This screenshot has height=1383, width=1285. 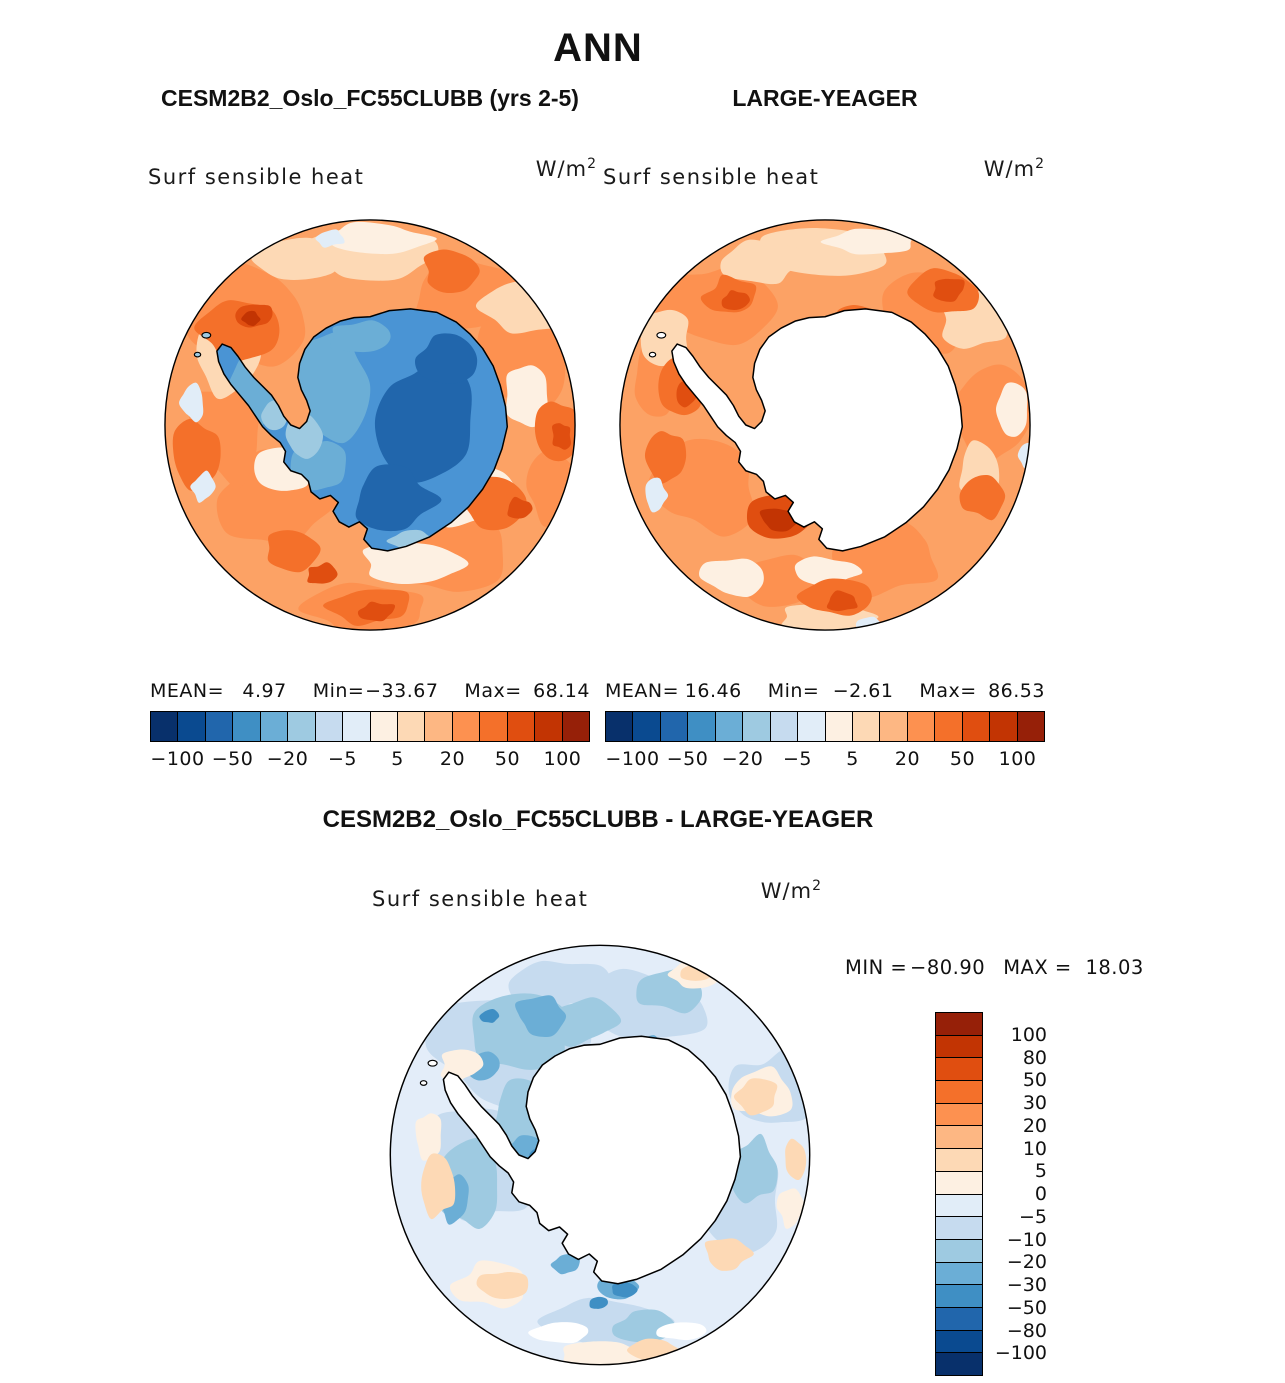 I want to click on diff-map-svg, so click(x=600, y=1155).